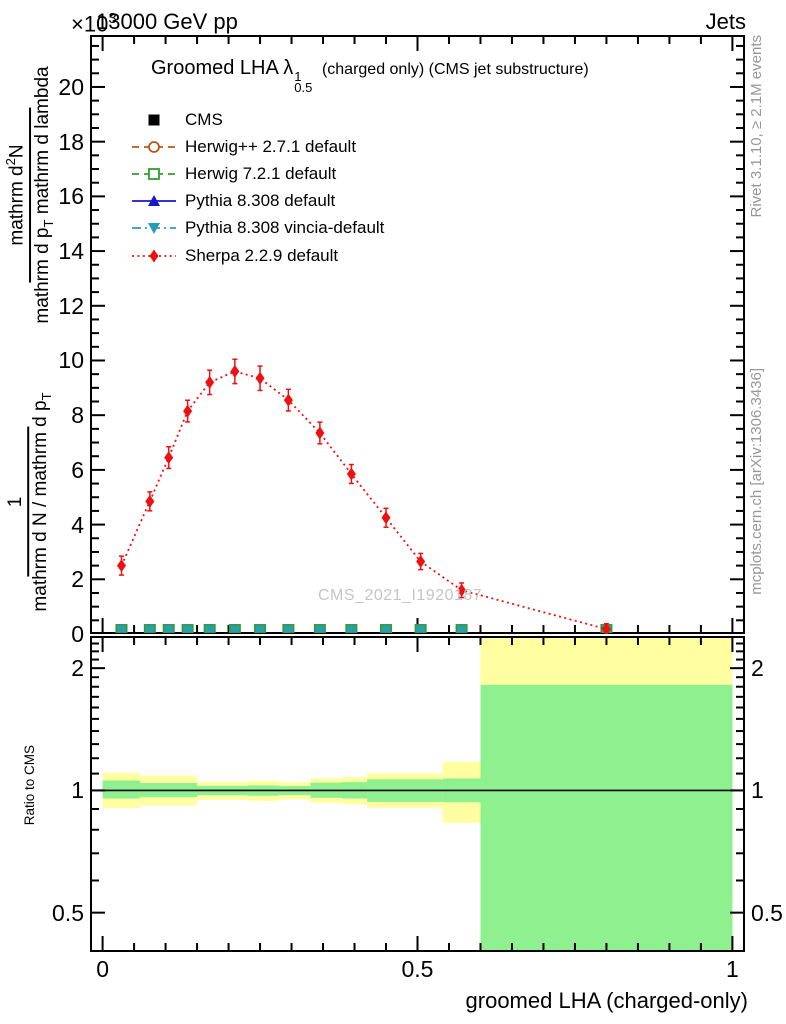 The image size is (786, 1024). What do you see at coordinates (767, 912) in the screenshot?
I see `ratio-y-tick-label-right: 0.5` at bounding box center [767, 912].